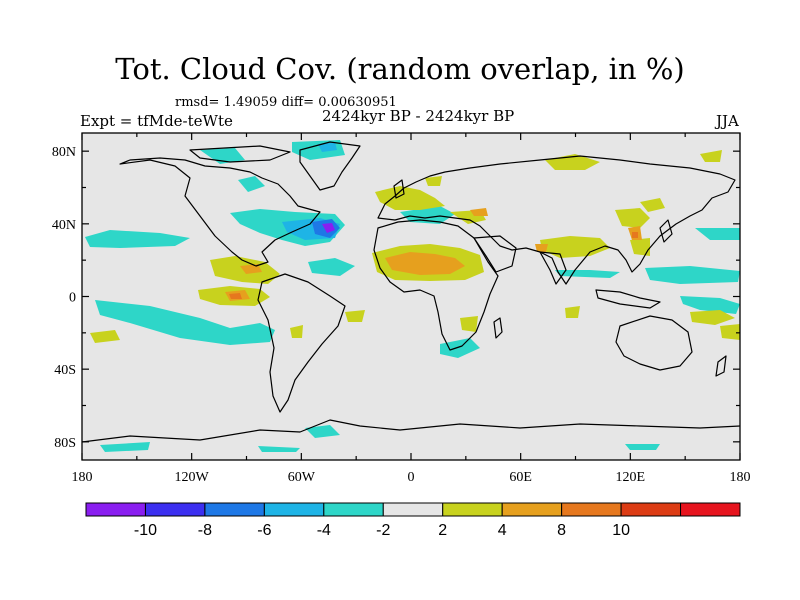  I want to click on colorbar-label: -10, so click(145, 530).